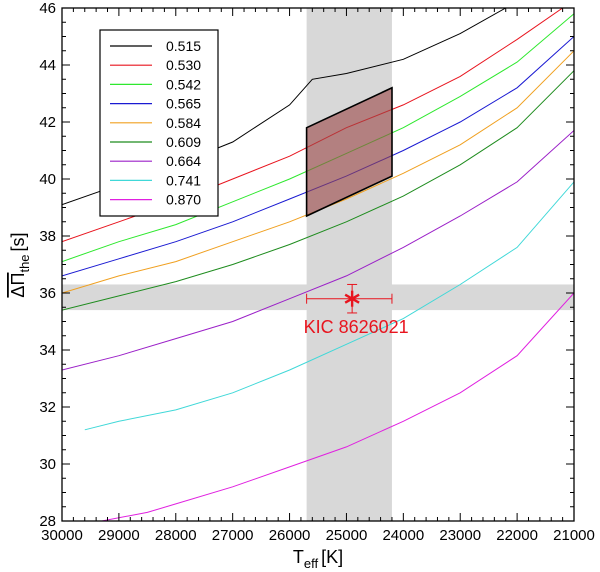 The width and height of the screenshot is (600, 572). Describe the element at coordinates (574, 535) in the screenshot. I see `x-tick-label: 21000` at that location.